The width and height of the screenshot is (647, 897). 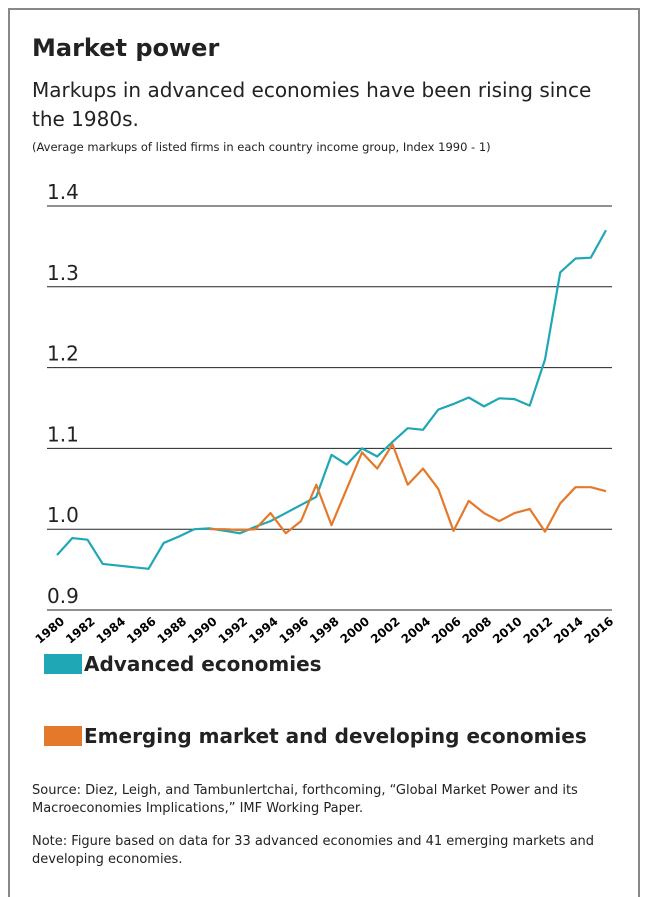 I want to click on x-tick-label: 2008, so click(x=477, y=630).